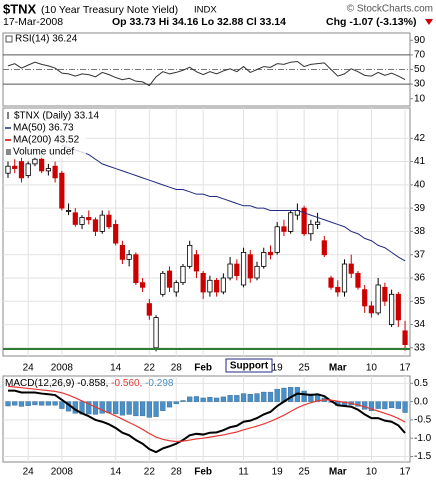 Image resolution: width=436 pixels, height=481 pixels. What do you see at coordinates (420, 98) in the screenshot?
I see `y-tick-label: 10` at bounding box center [420, 98].